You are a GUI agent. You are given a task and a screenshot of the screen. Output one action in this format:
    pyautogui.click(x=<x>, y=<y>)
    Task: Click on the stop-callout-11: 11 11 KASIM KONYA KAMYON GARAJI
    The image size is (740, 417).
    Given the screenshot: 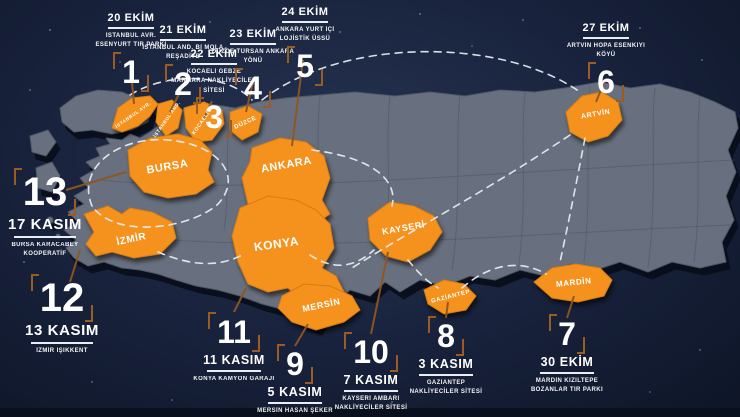 What is the action you would take?
    pyautogui.click(x=234, y=348)
    